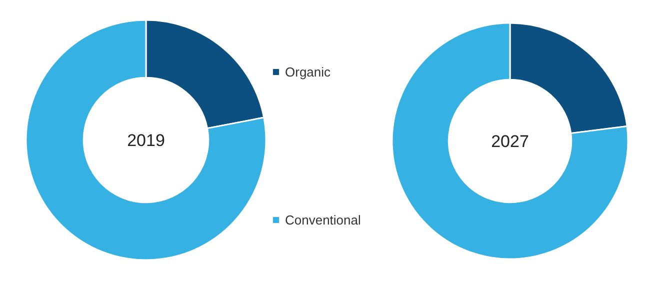 This screenshot has width=652, height=282. I want to click on legend-label: Conventional, so click(323, 220).